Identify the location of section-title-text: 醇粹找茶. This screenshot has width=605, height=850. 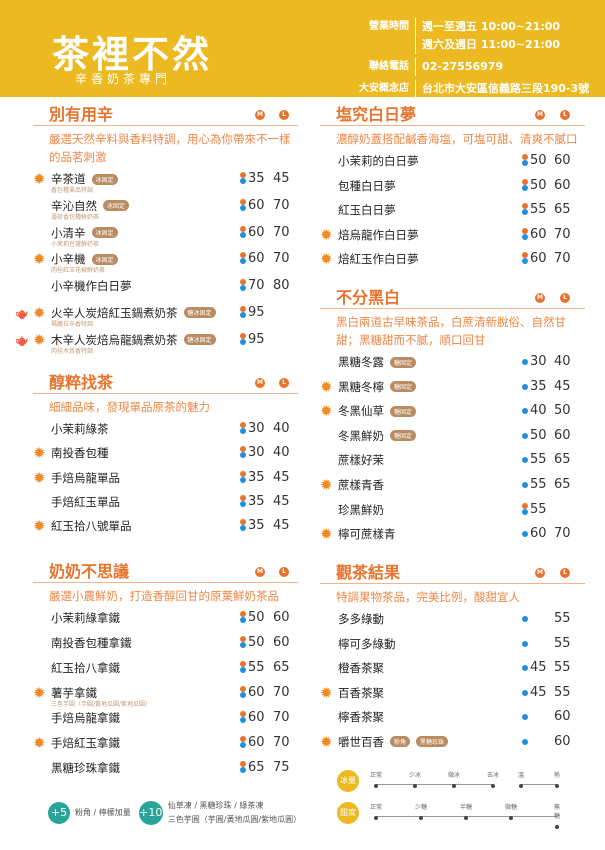
(81, 382).